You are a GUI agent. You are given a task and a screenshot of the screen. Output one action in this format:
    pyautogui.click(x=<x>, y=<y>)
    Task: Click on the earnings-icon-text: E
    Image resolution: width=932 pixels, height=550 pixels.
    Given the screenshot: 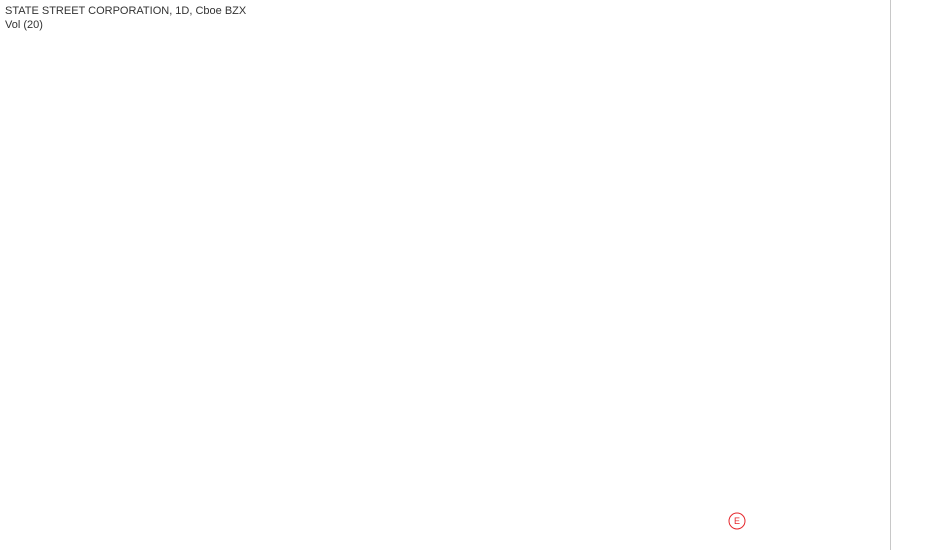 What is the action you would take?
    pyautogui.click(x=737, y=521)
    